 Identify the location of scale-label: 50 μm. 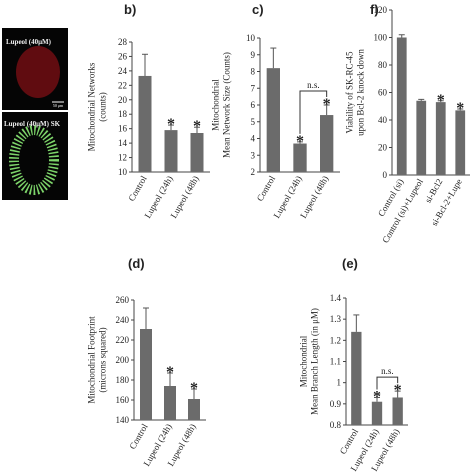
(58, 105).